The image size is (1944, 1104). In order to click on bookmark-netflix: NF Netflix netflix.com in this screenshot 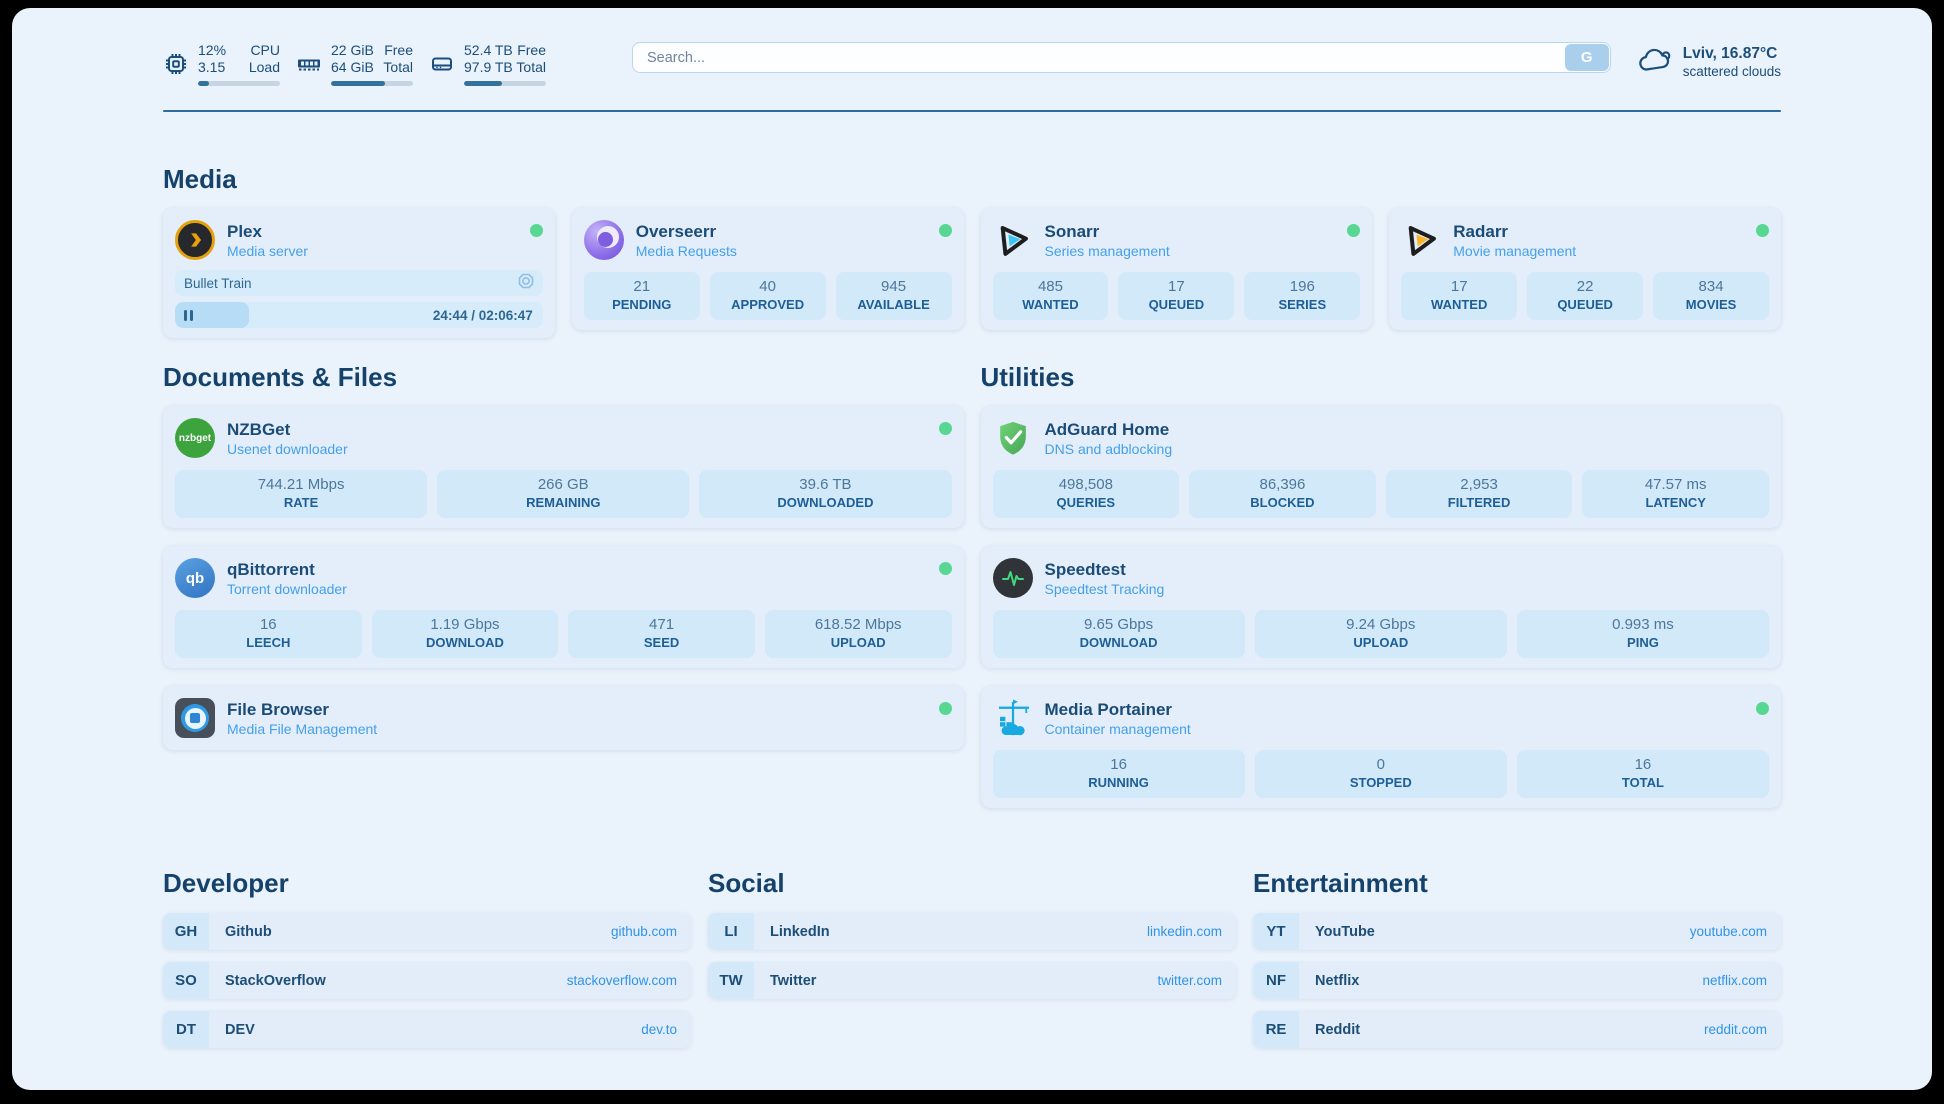, I will do `click(1517, 980)`.